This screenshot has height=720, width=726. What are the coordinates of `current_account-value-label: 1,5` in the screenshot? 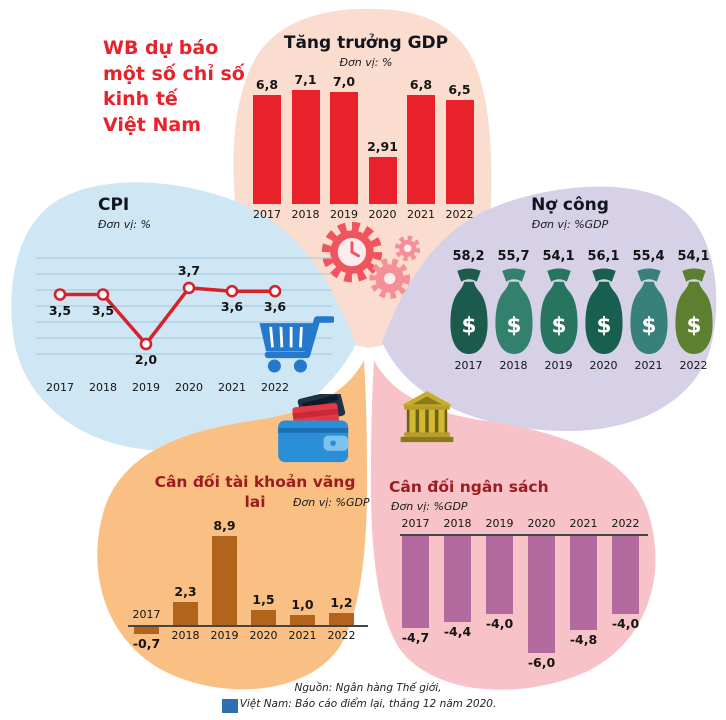 It's located at (263, 599).